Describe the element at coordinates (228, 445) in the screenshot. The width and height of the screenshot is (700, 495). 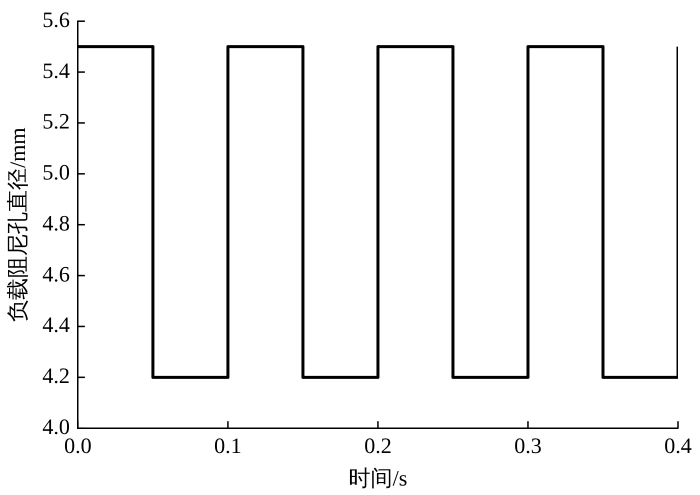
I see `x-tick-label: 0.1` at that location.